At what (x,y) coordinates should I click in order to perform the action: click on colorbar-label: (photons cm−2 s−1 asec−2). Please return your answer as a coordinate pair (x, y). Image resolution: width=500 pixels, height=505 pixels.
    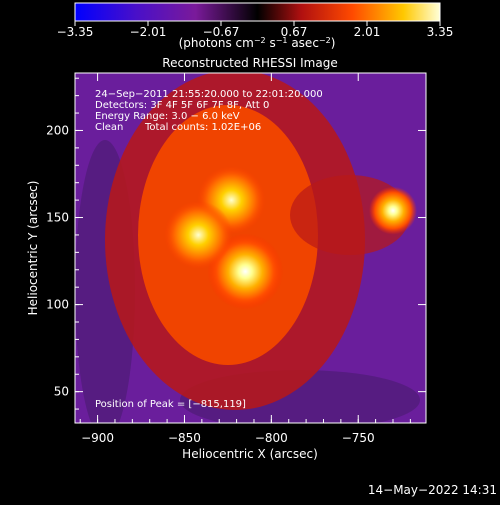
    Looking at the image, I should click on (257, 43).